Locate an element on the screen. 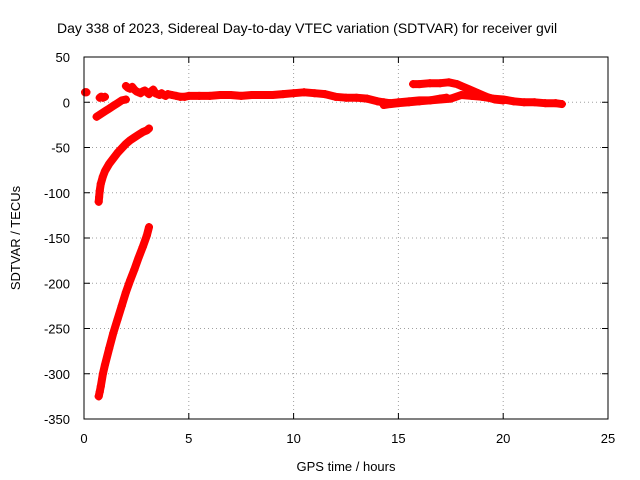 This screenshot has height=480, width=640. y-tick-label: -200 is located at coordinates (57, 283).